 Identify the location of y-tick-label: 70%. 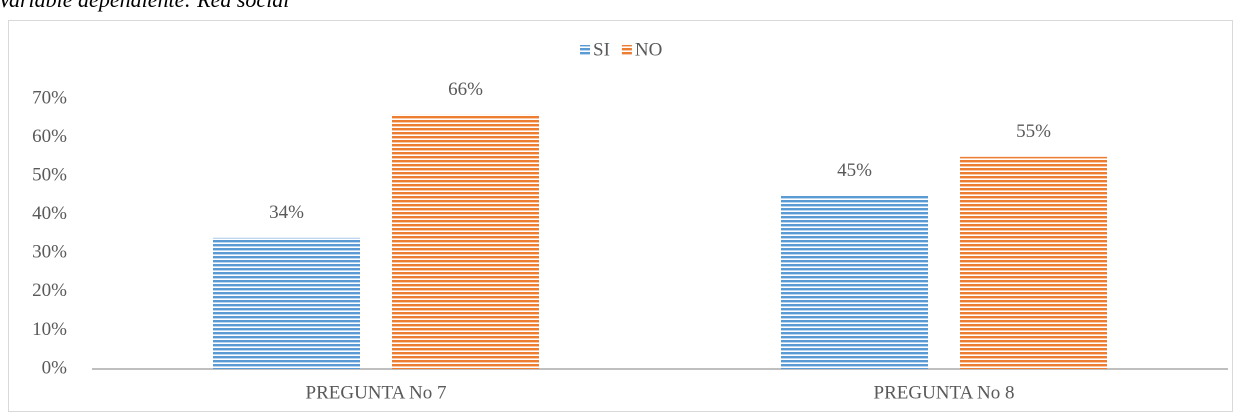
(49, 97).